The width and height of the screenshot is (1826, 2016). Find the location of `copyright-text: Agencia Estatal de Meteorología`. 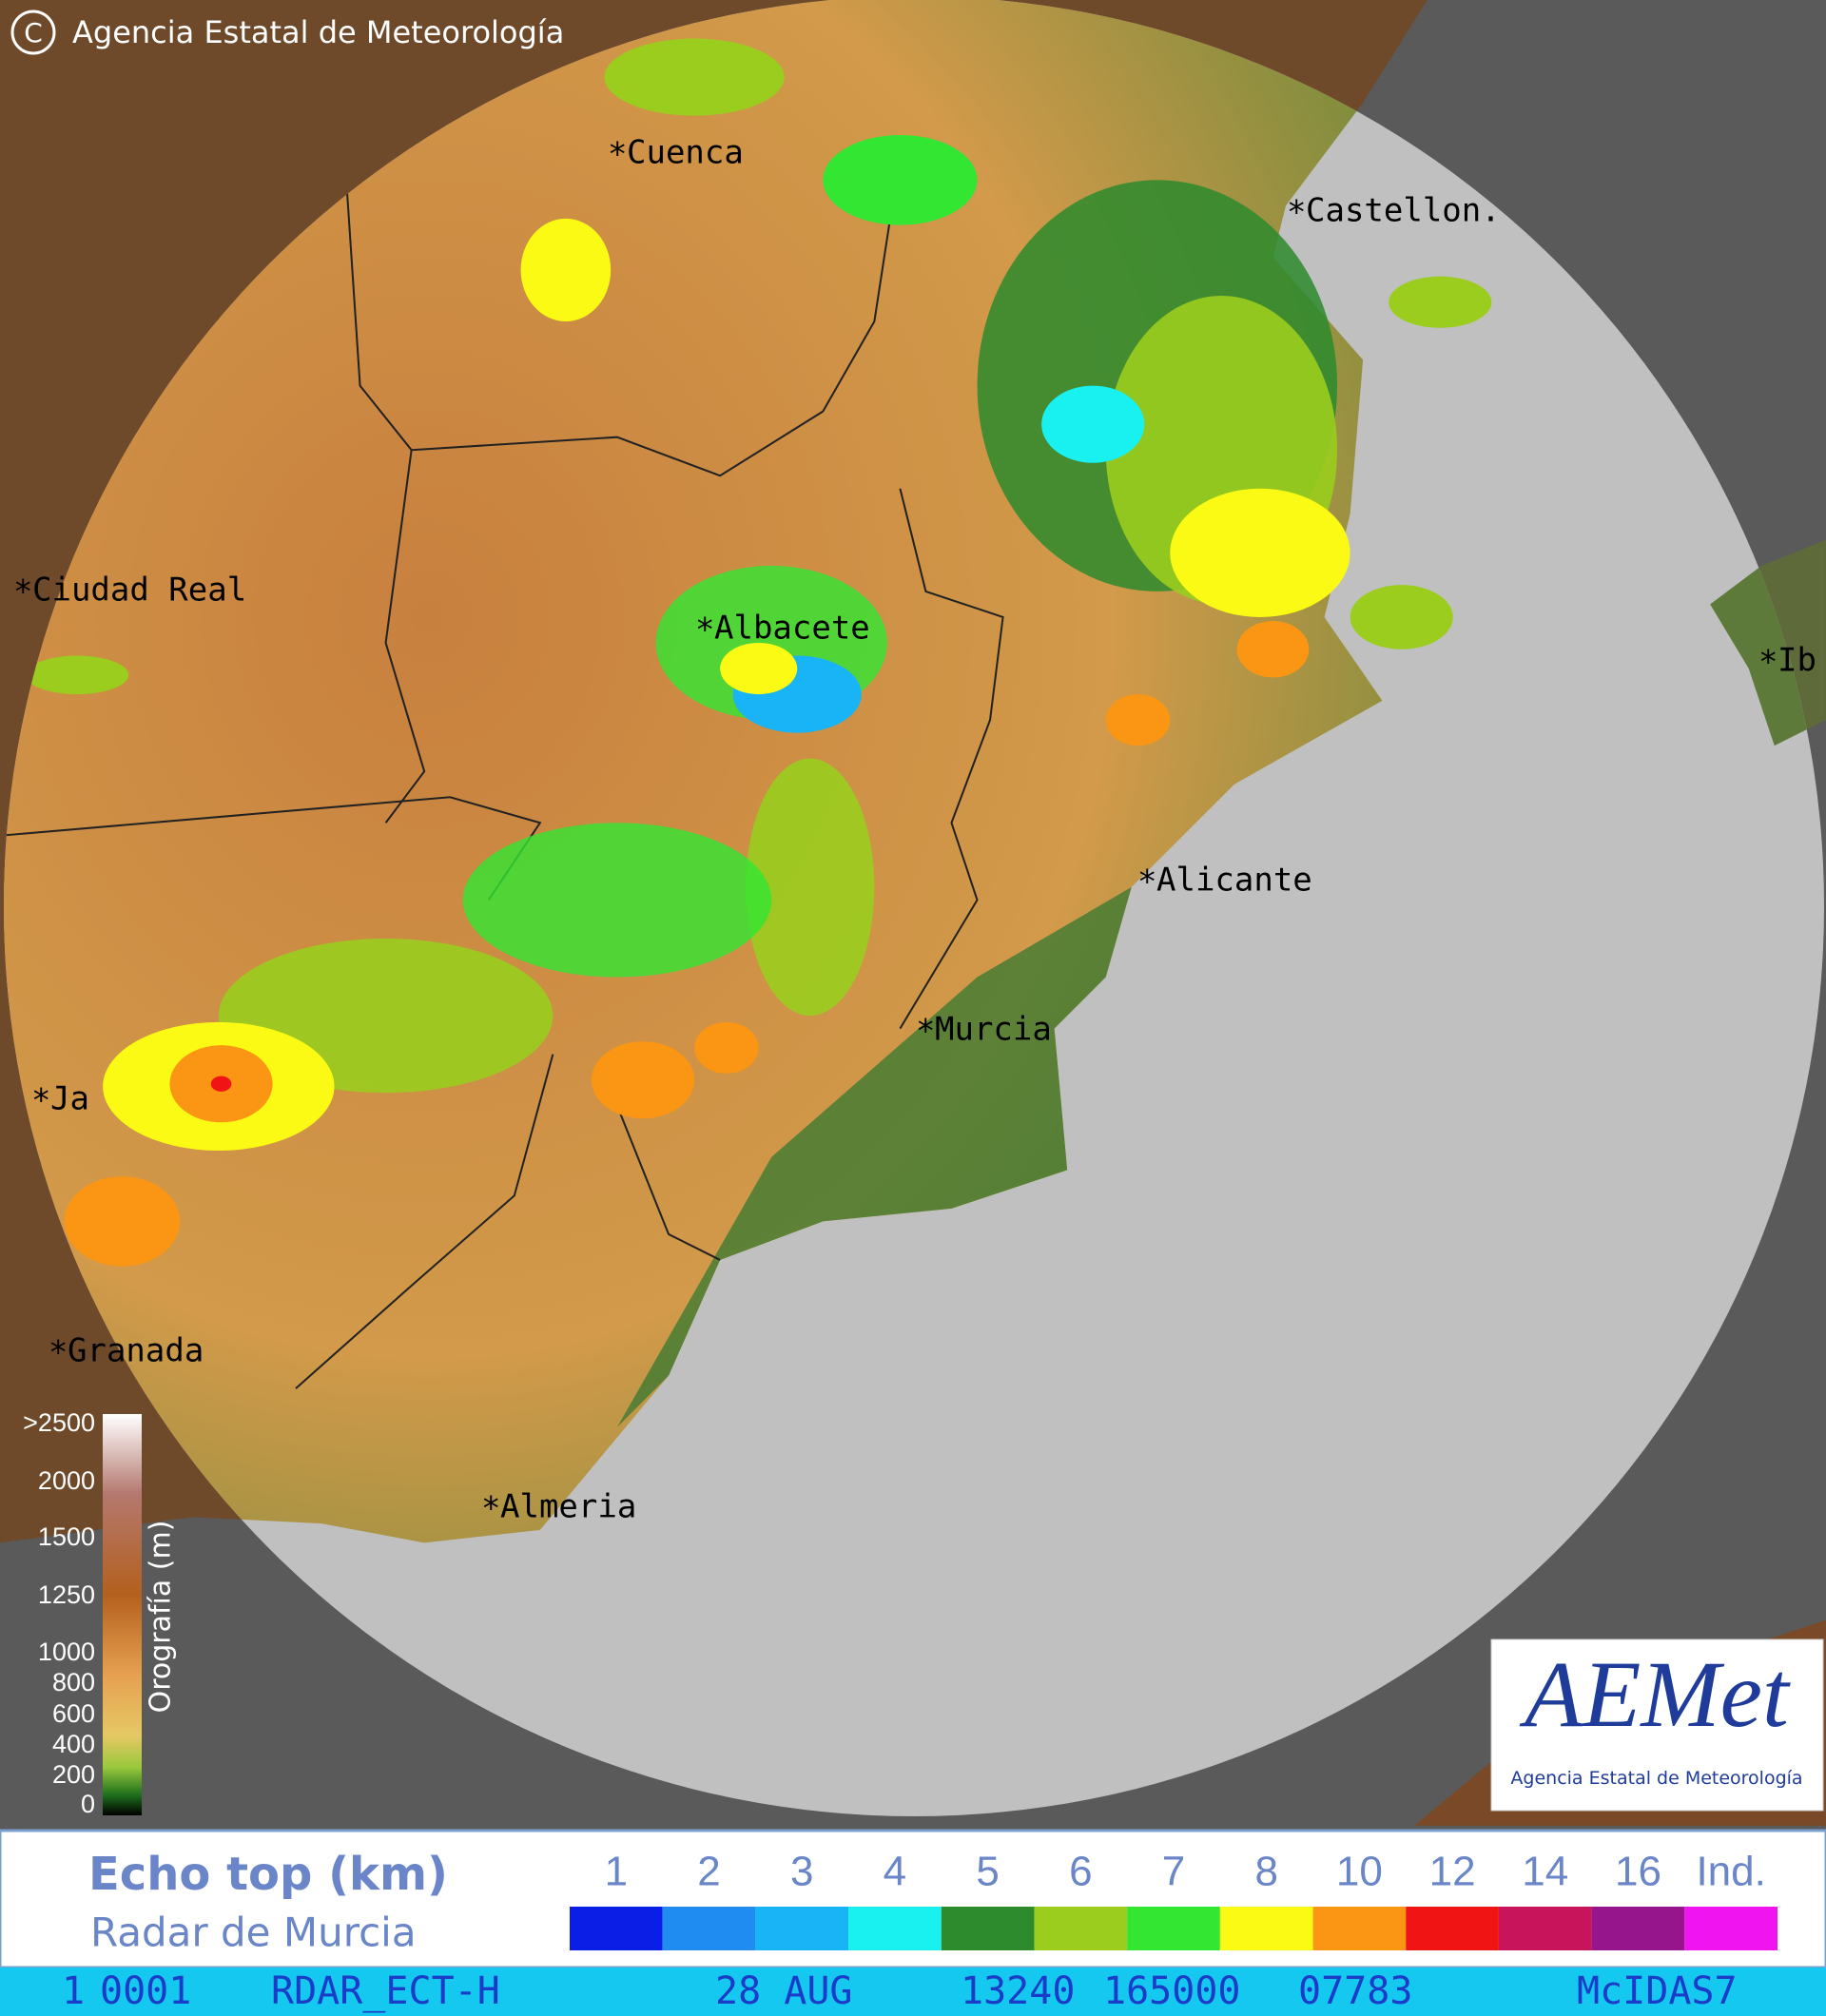

copyright-text: Agencia Estatal de Meteorología is located at coordinates (318, 32).